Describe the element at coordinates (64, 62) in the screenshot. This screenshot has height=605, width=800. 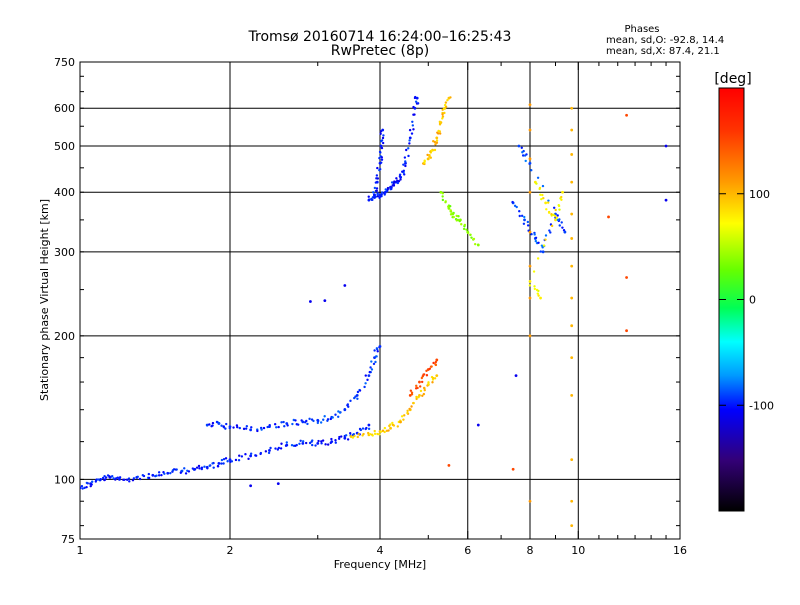
I see `y-tick-label: 750` at that location.